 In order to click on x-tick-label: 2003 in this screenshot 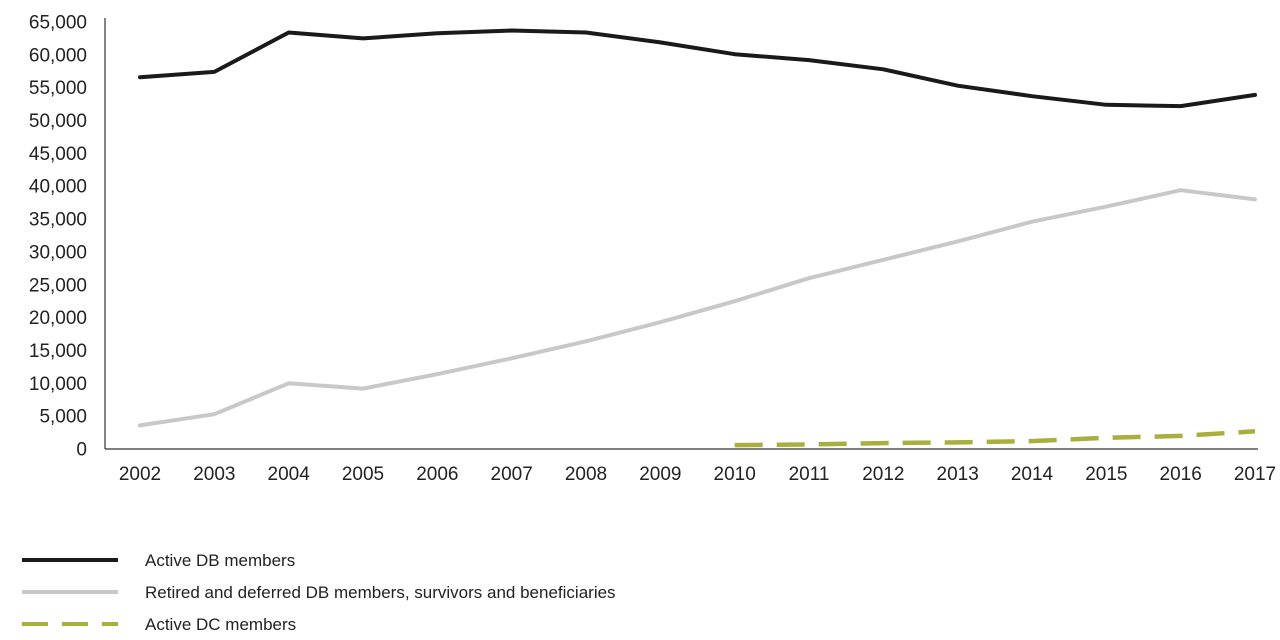, I will do `click(214, 474)`.